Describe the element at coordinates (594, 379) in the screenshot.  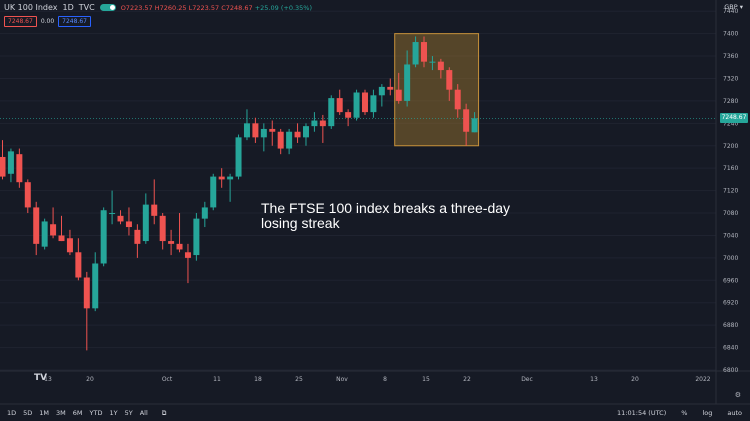
I see `time-tick-label: 13` at that location.